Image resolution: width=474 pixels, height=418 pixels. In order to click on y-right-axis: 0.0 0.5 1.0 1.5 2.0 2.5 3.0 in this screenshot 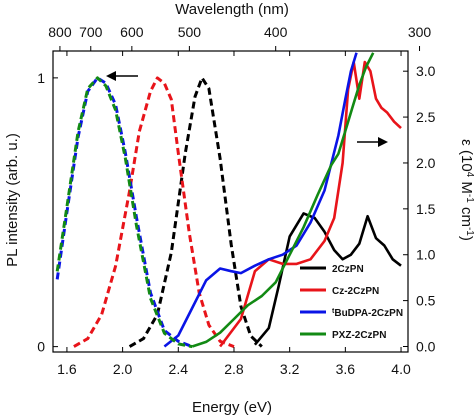, I will do `click(419, 208)`.